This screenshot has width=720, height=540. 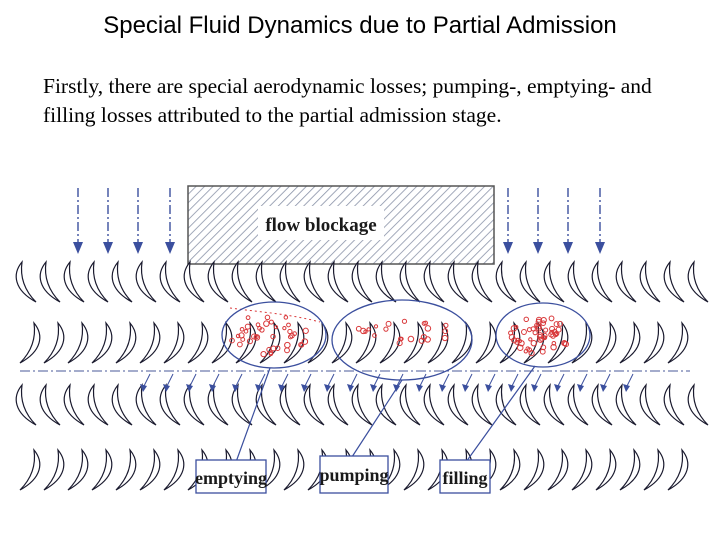 I want to click on filling-leader-line, so click(x=500, y=414).